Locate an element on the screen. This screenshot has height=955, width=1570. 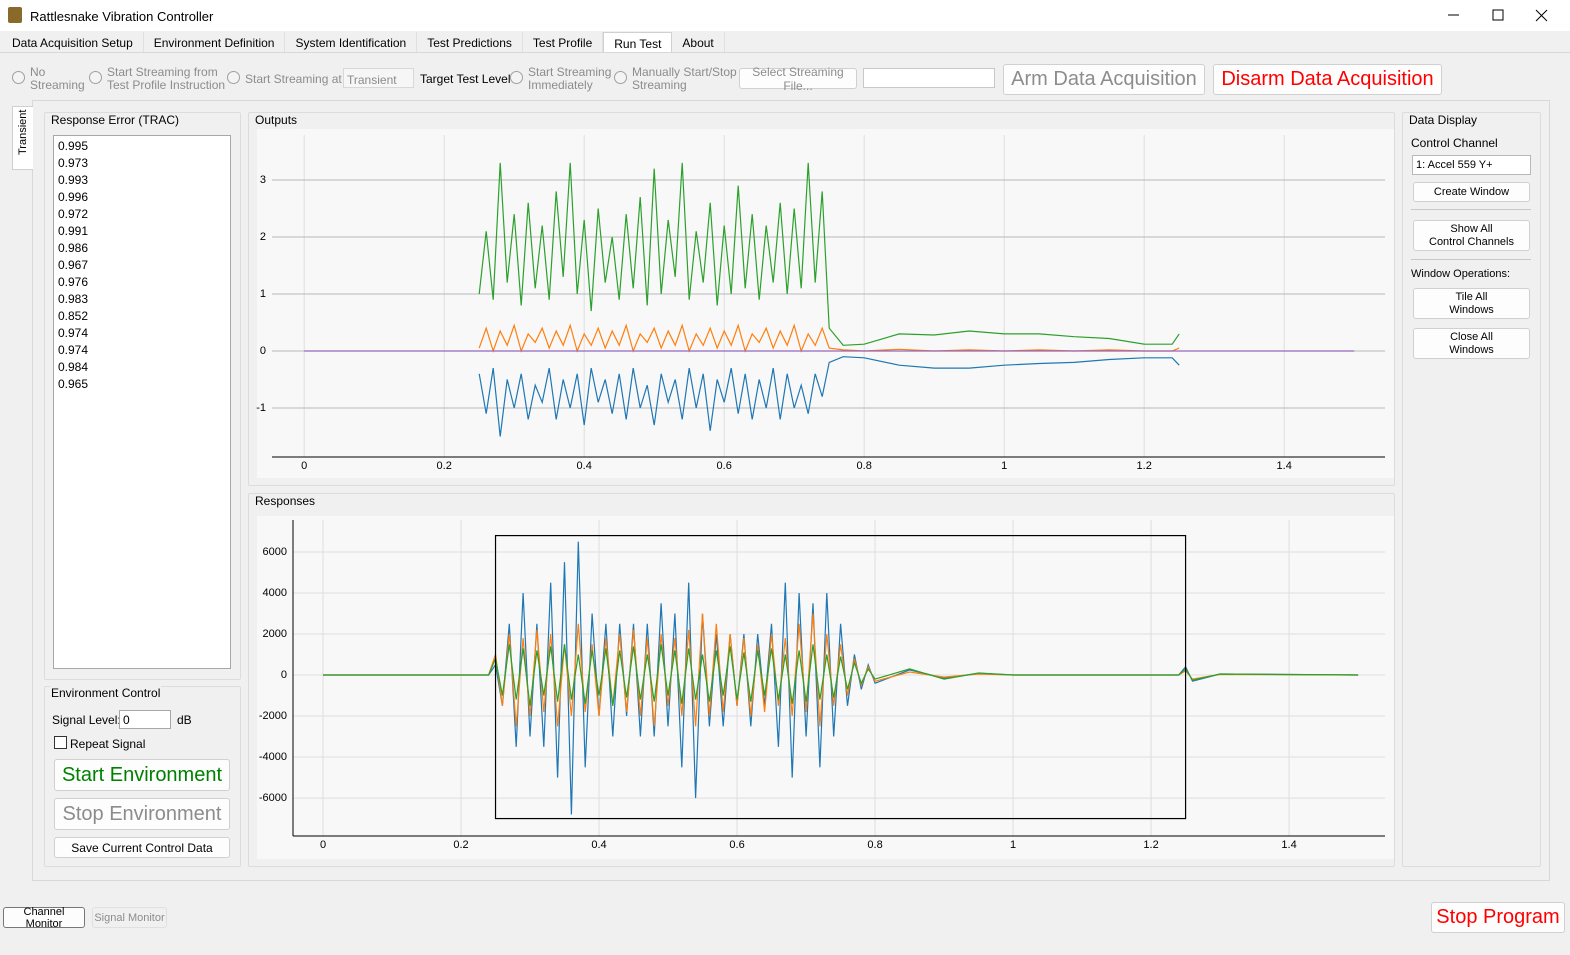
spin-value: 0 is located at coordinates (126, 720).